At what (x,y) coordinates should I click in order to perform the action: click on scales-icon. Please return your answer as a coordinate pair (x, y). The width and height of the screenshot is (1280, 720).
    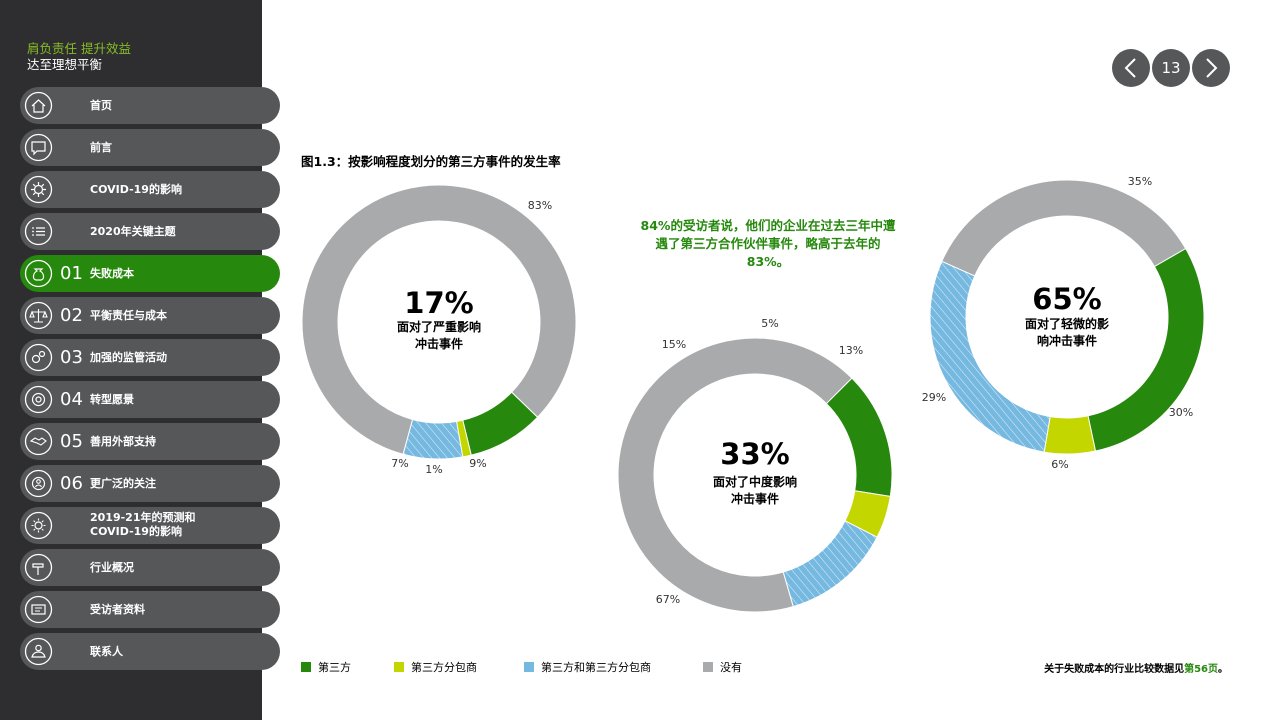
    Looking at the image, I should click on (38, 315).